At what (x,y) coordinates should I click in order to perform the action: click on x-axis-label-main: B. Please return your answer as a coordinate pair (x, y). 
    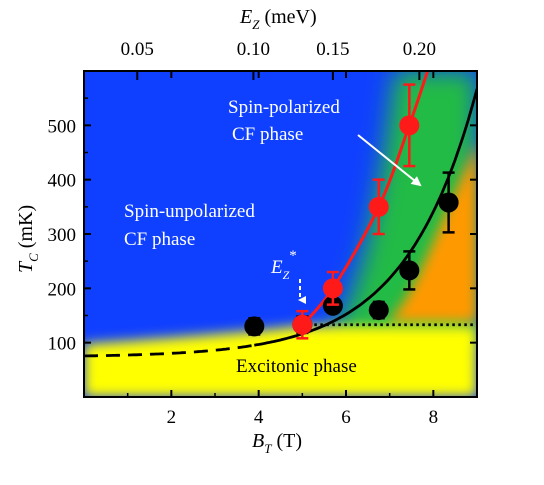
    Looking at the image, I should click on (258, 441).